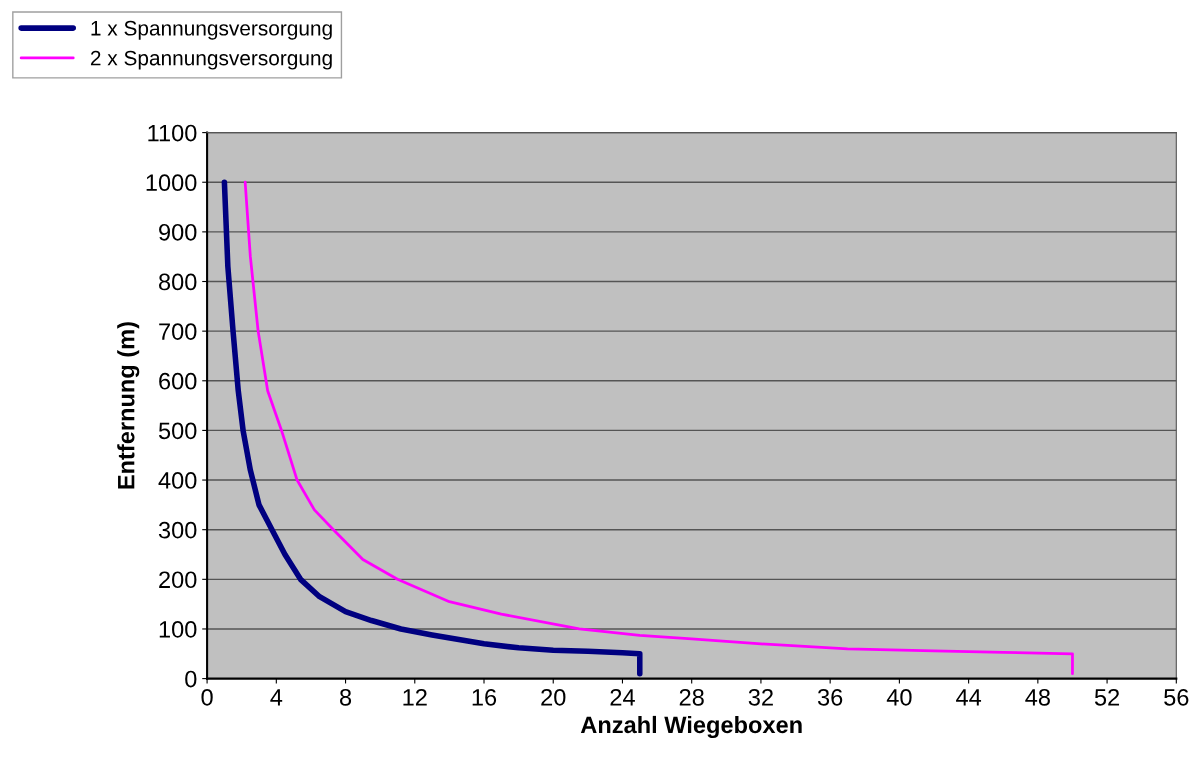  Describe the element at coordinates (1176, 697) in the screenshot. I see `x-tick-label: 56` at that location.